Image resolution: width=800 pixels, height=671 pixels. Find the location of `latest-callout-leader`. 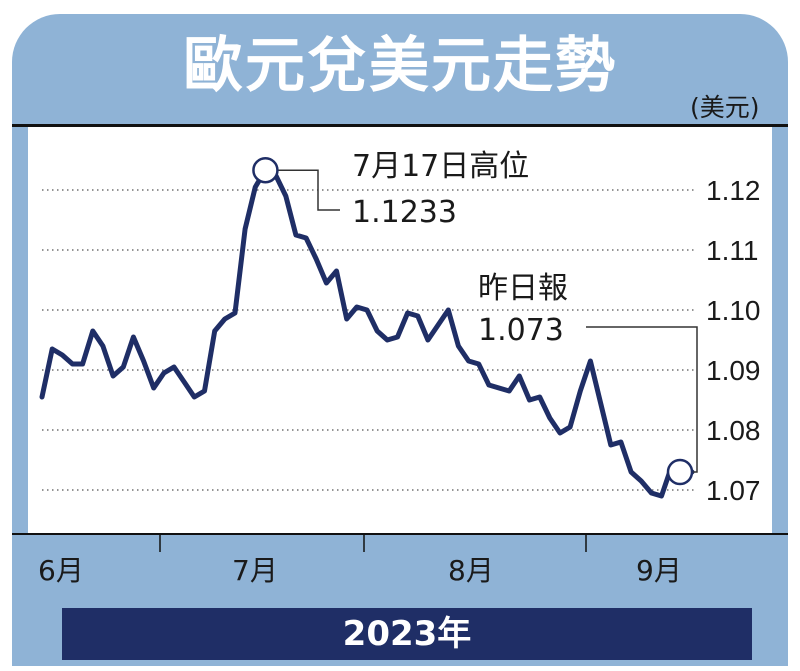

latest-callout-leader is located at coordinates (642, 399).